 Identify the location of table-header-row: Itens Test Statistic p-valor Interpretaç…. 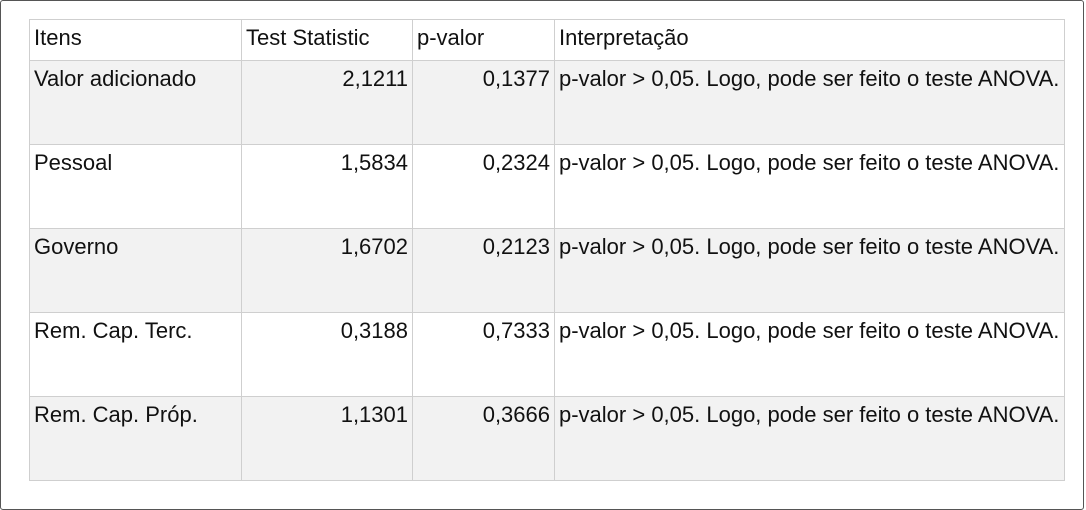
(547, 40).